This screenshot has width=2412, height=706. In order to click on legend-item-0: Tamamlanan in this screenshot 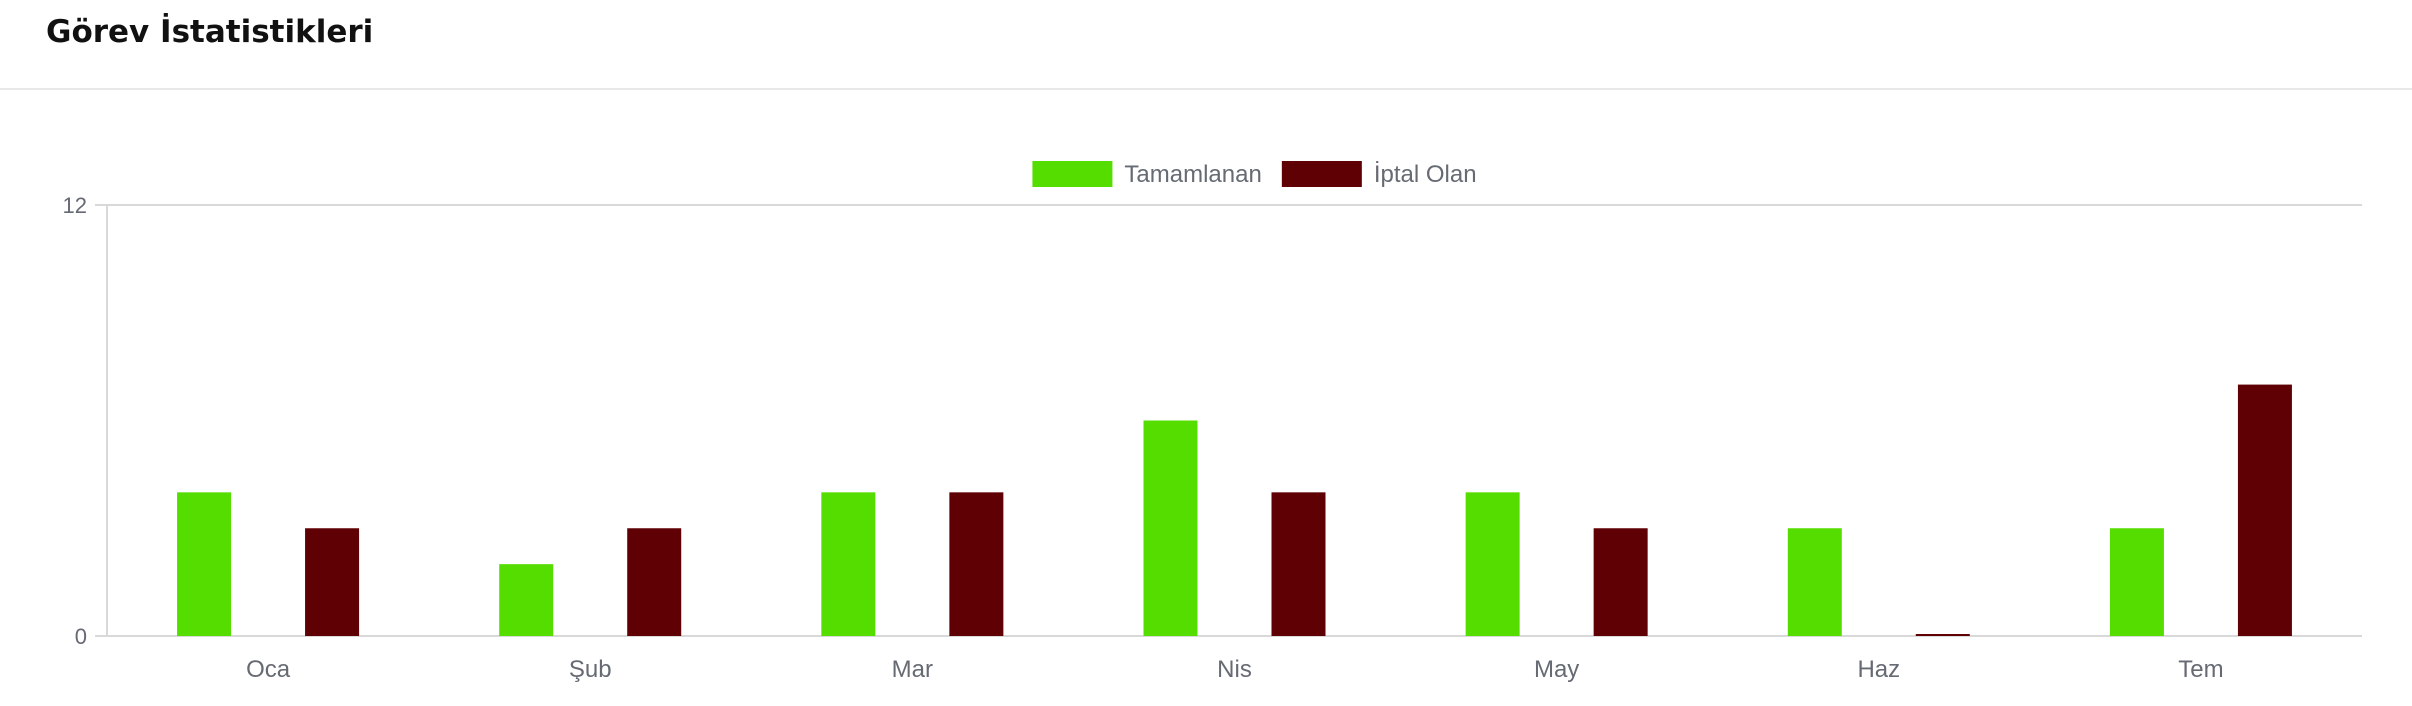, I will do `click(1147, 174)`.